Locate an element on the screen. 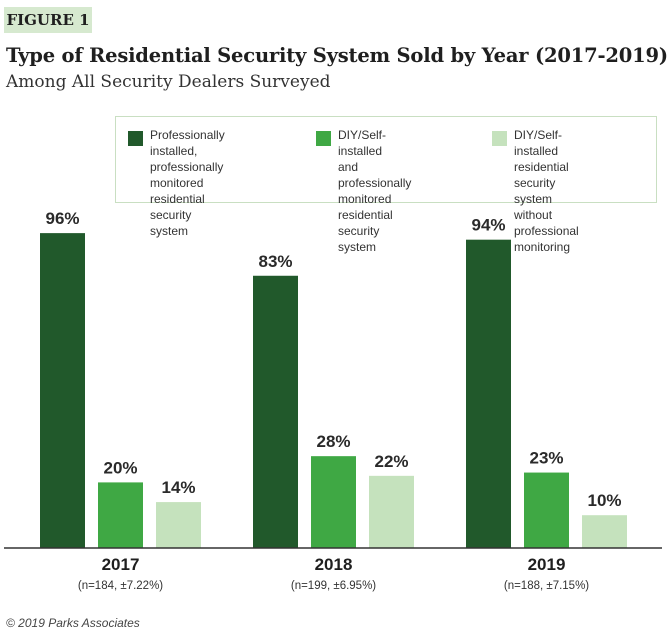 The image size is (667, 639). figure-label: FIGURE 1 is located at coordinates (48, 20).